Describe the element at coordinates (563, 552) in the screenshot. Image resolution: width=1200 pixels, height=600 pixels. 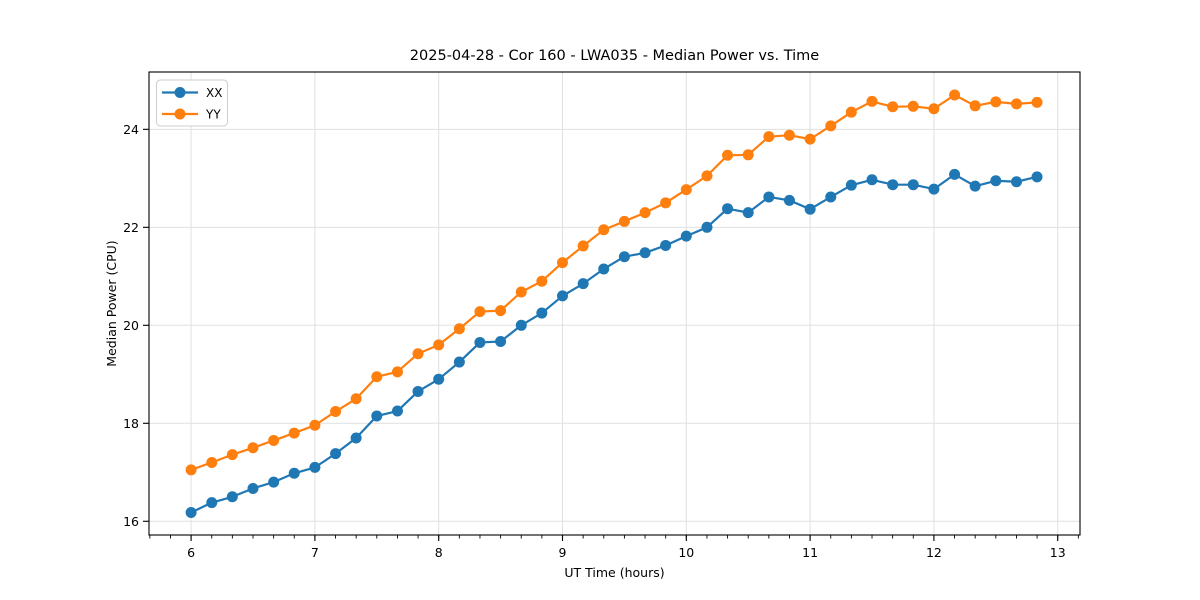
I see `x-tick-label: 9` at that location.